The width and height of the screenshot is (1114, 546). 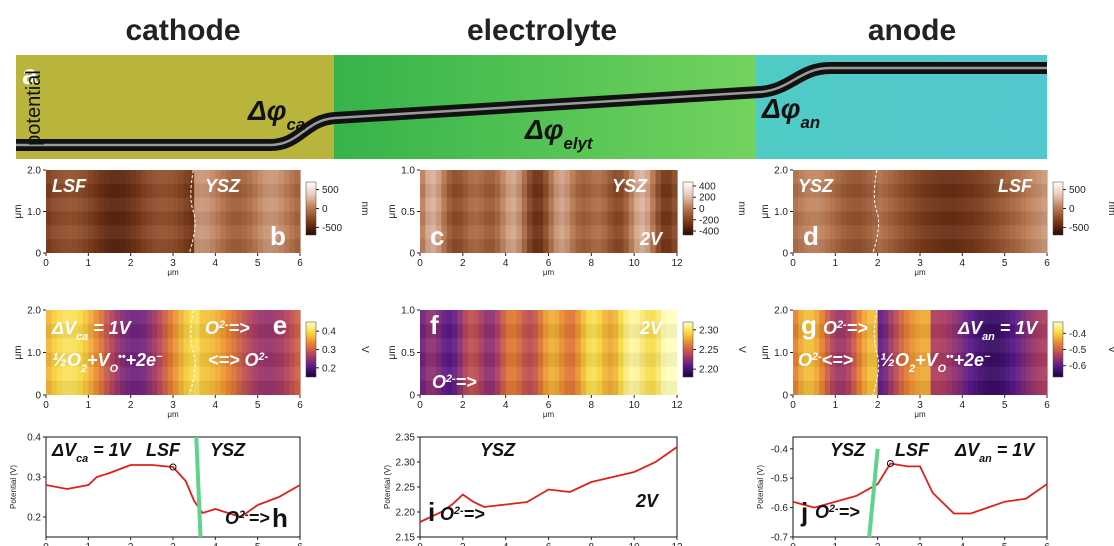 I want to click on annotation-part: =>, so click(x=475, y=514).